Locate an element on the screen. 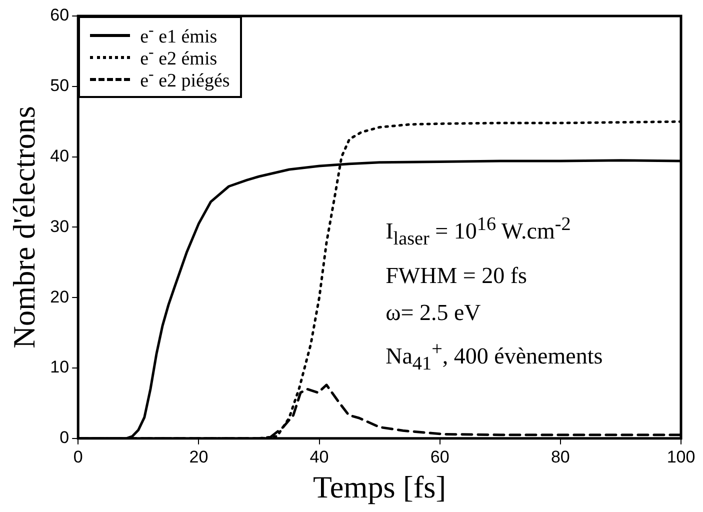  y-tick-label: 60 is located at coordinates (60, 15).